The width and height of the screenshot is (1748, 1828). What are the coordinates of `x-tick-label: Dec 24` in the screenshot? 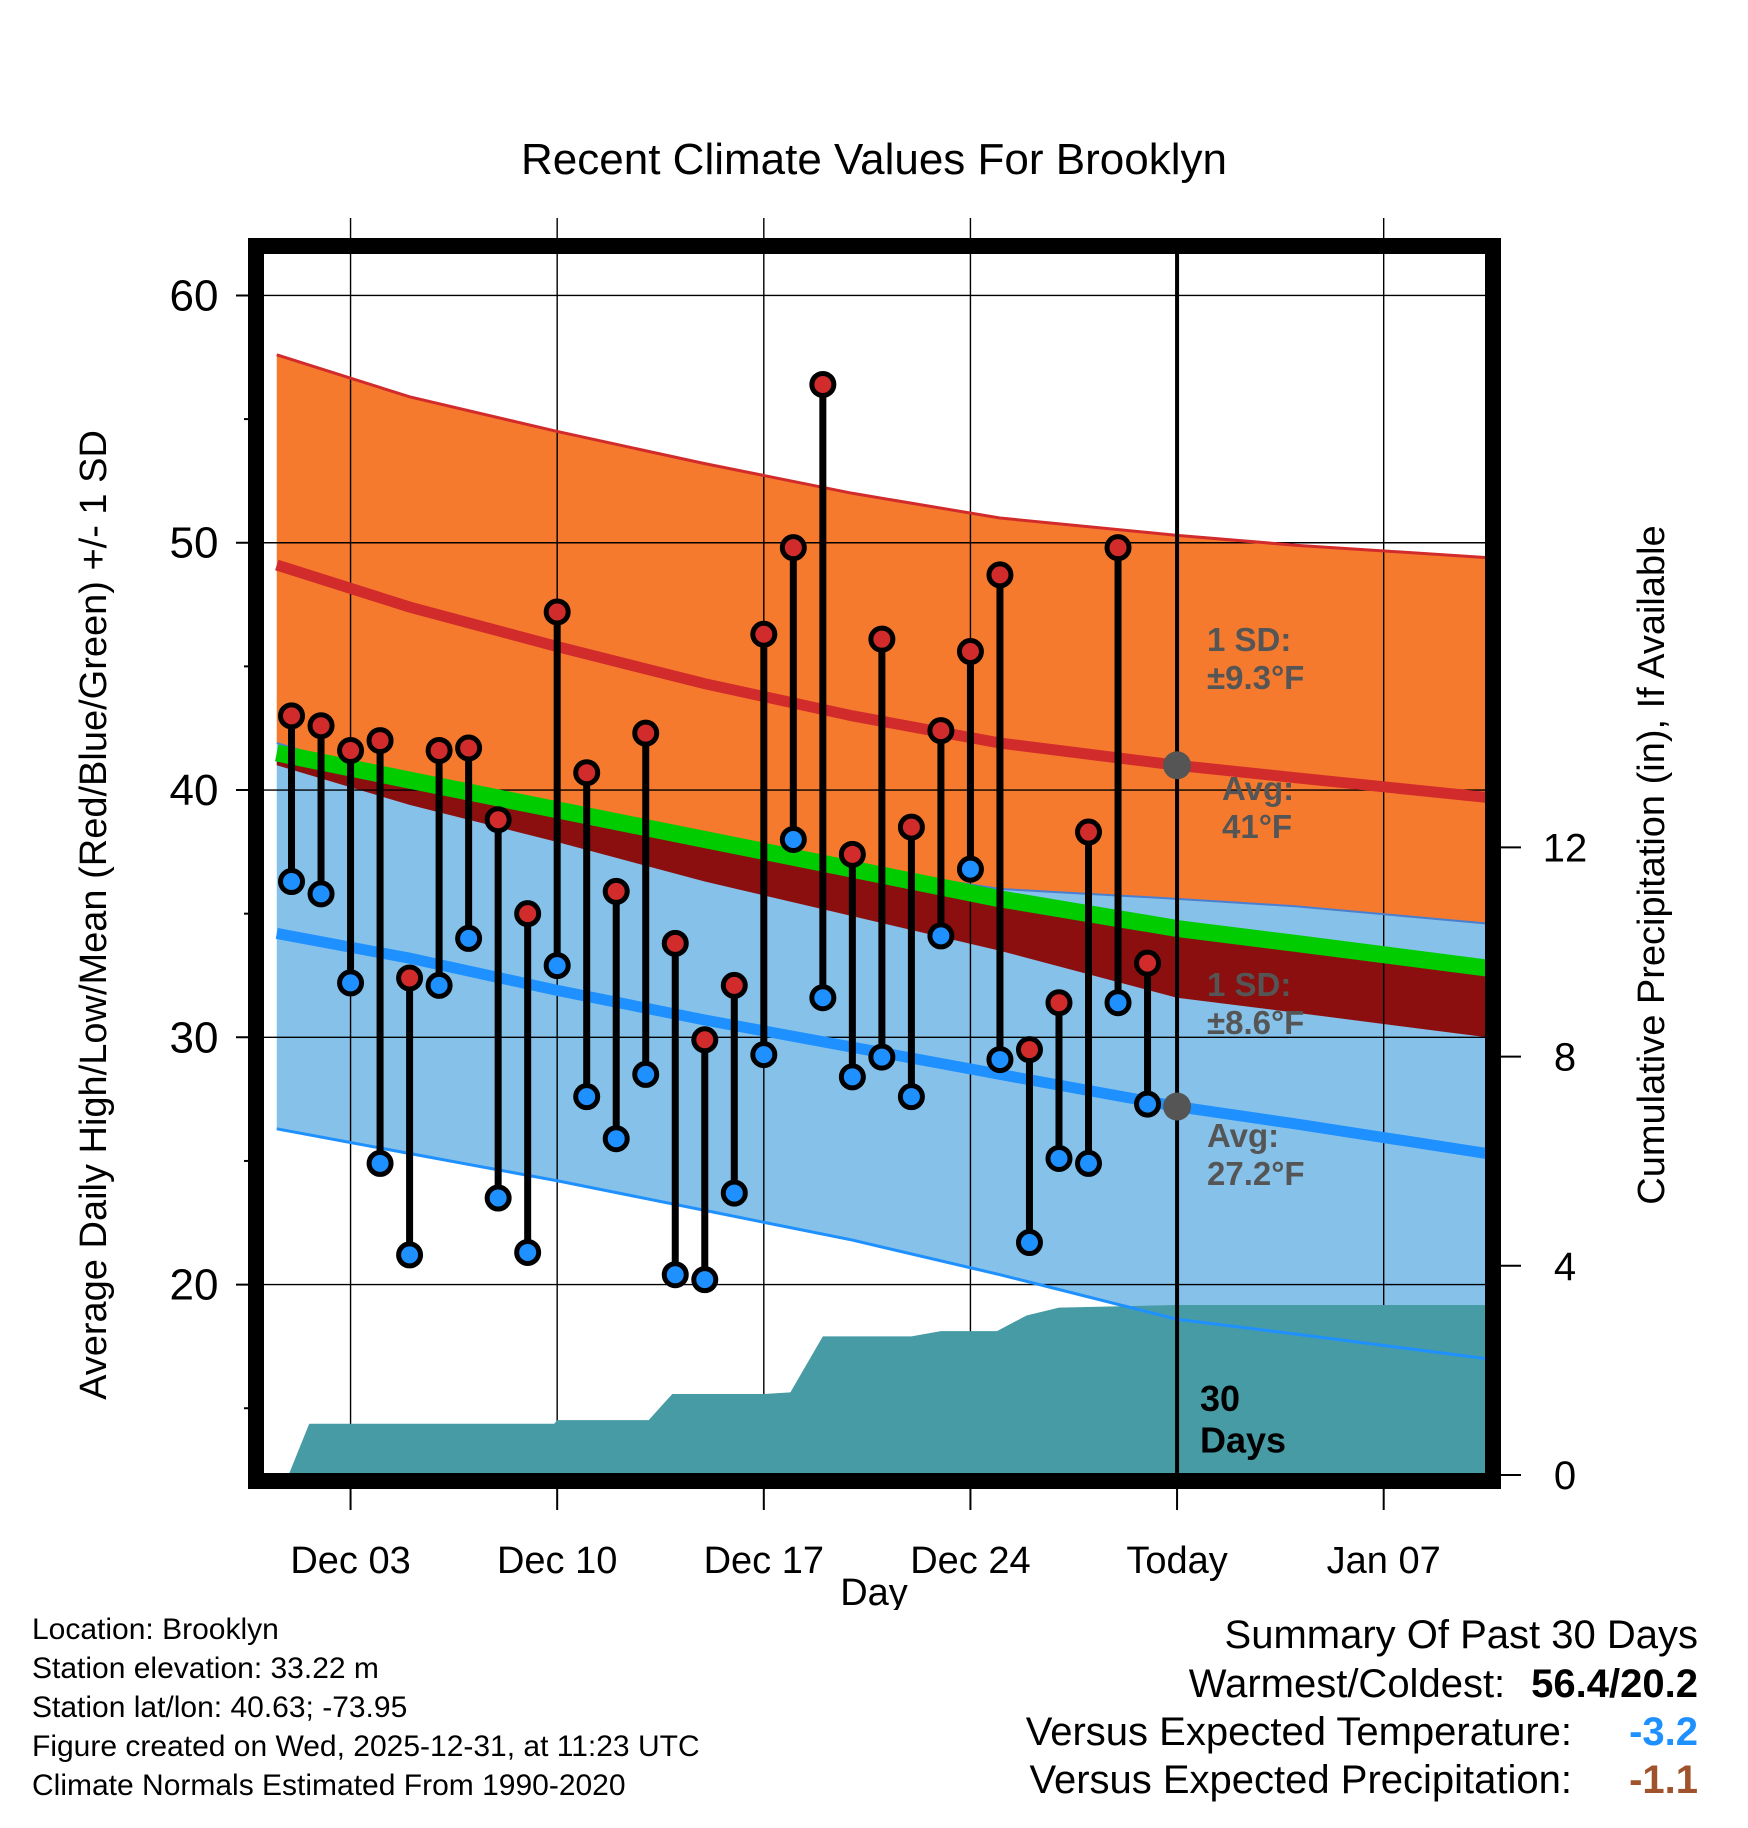 It's located at (970, 1561).